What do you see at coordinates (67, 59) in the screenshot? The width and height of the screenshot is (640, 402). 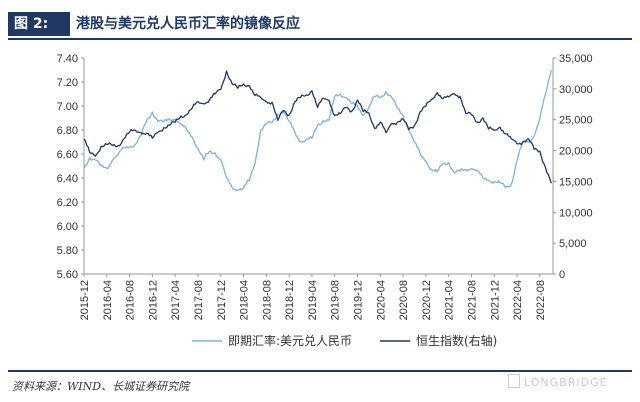 I see `y-left-tick-label: 7.40` at bounding box center [67, 59].